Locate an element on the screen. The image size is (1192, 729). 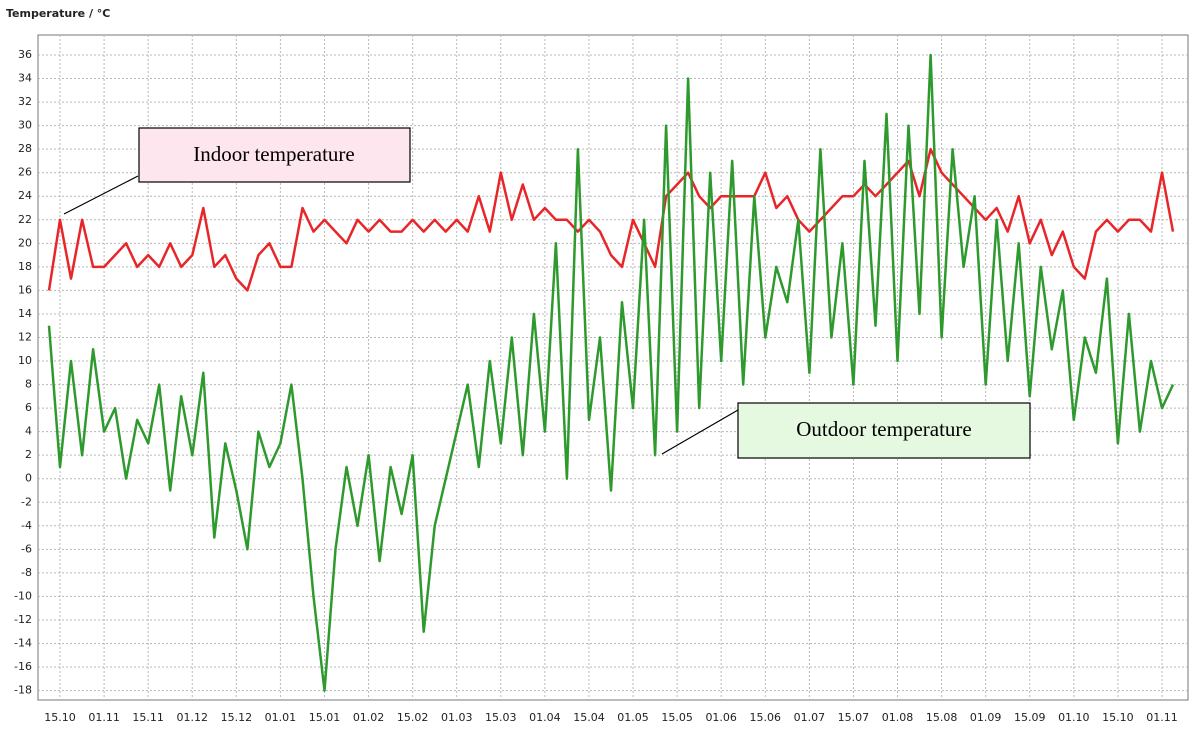
x-tick-label: 01.09 is located at coordinates (986, 717).